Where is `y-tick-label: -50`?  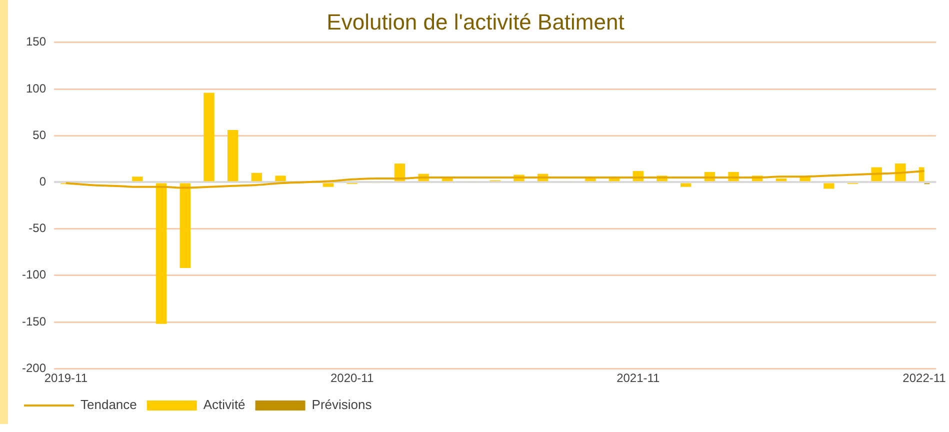 y-tick-label: -50 is located at coordinates (37, 228).